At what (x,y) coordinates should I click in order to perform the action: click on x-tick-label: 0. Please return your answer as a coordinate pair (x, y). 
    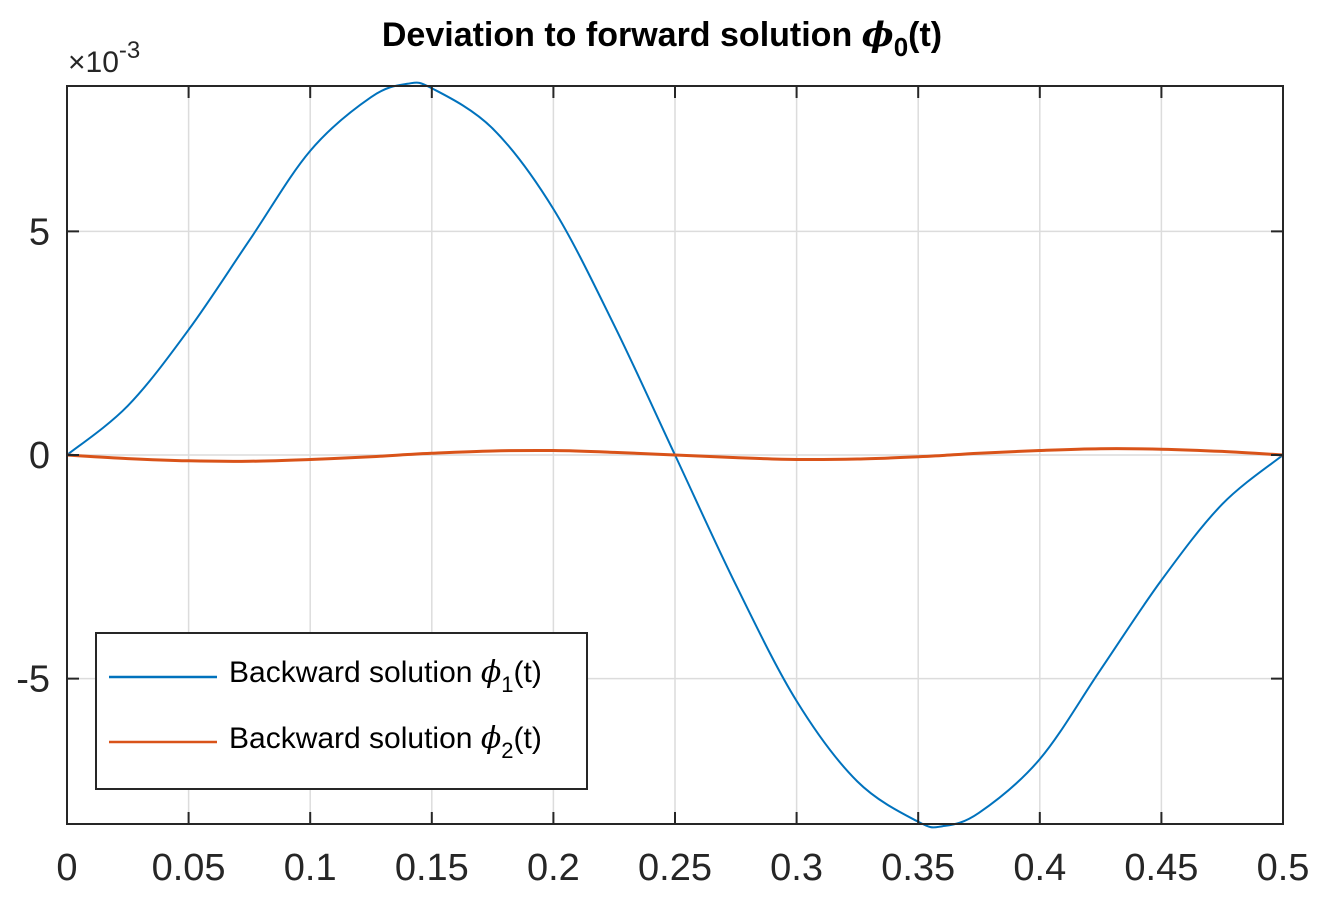
    Looking at the image, I should click on (66, 868).